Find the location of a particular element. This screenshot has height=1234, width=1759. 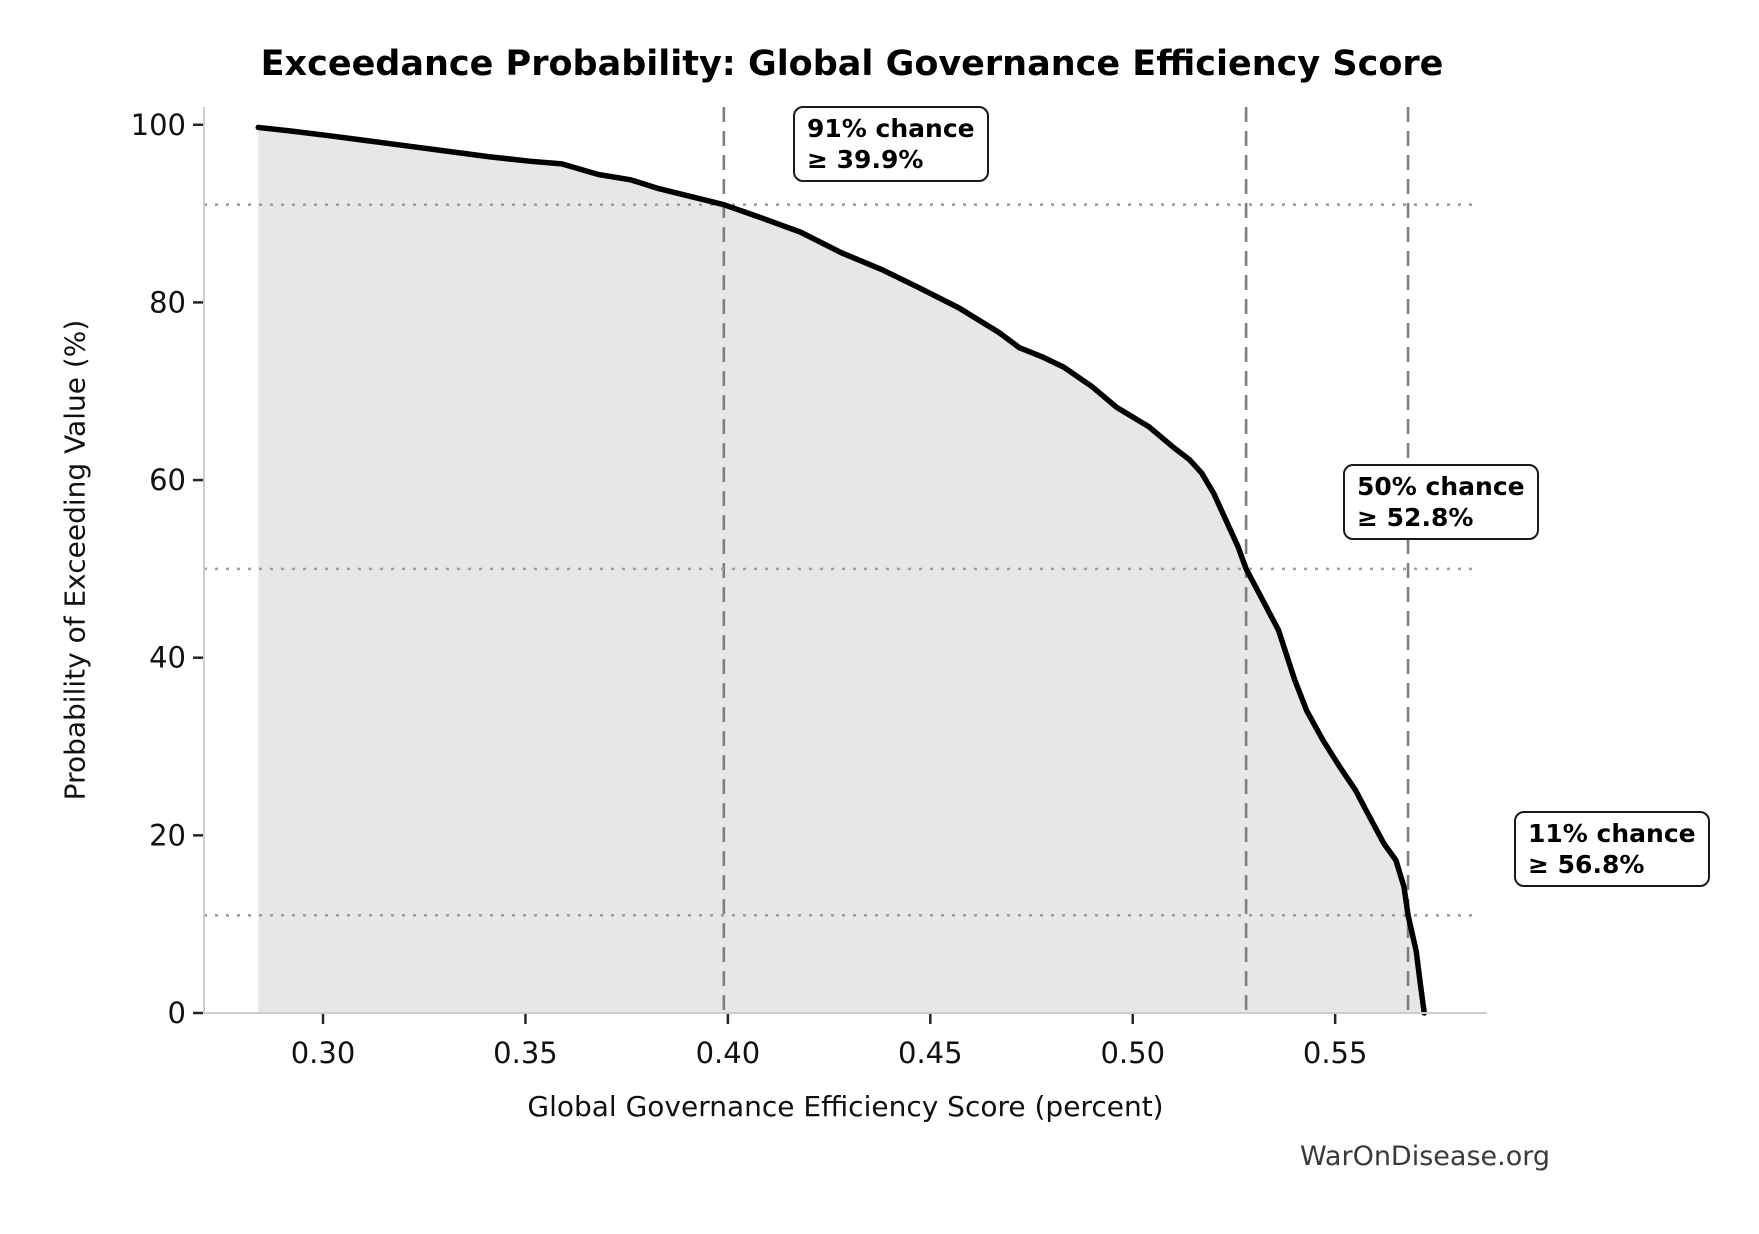

y-tick-label: 60 is located at coordinates (167, 480).